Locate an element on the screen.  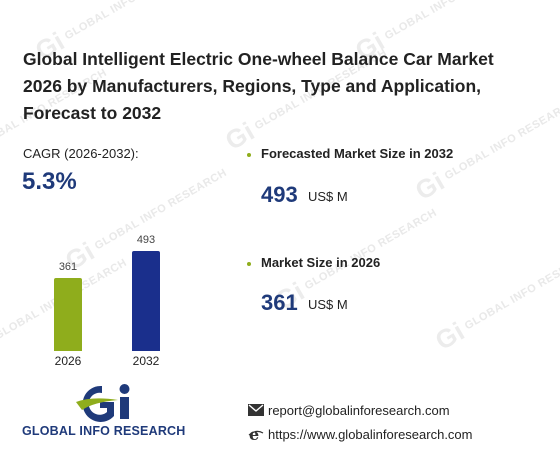
market-size-label: Market Size in 2026 is located at coordinates (321, 262).